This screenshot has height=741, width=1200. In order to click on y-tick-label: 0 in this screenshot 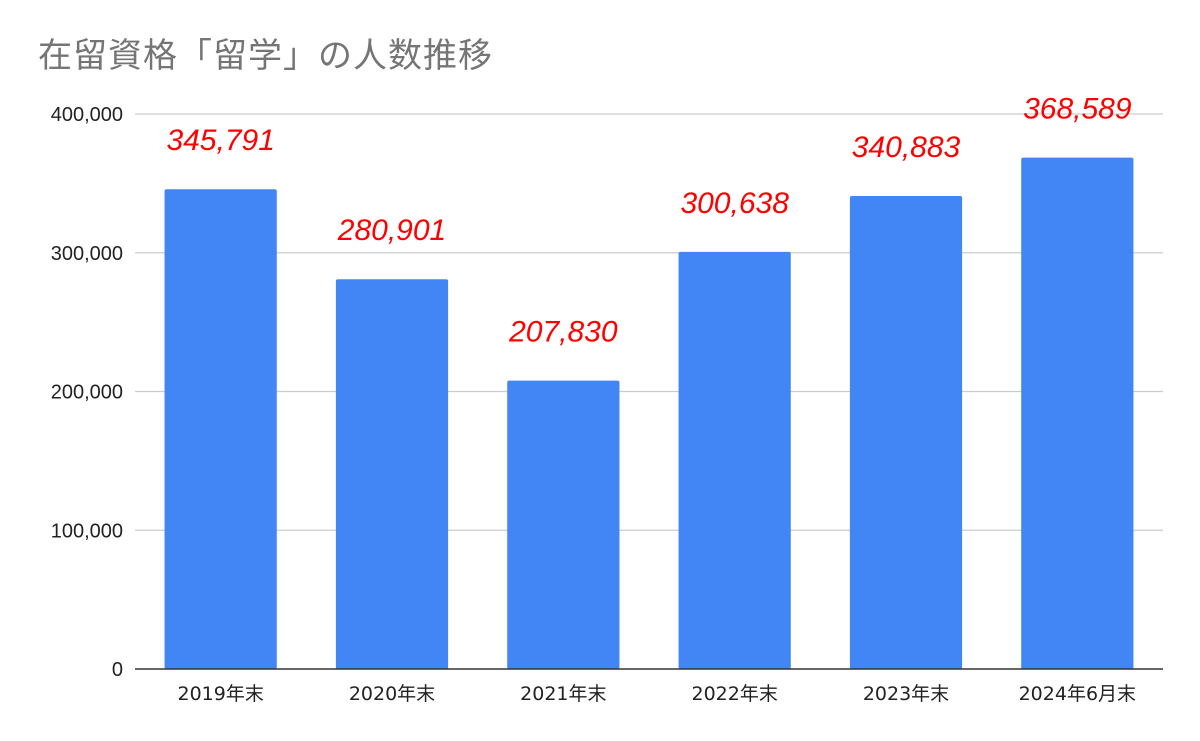, I will do `click(117, 670)`.